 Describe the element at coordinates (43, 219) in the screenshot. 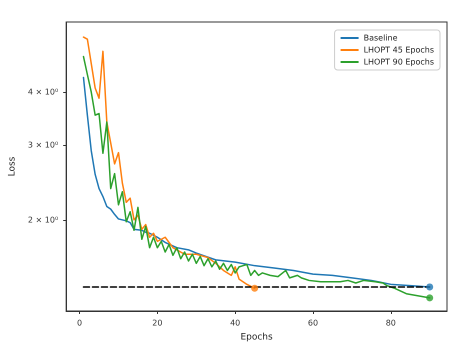

I see `y-tick-label: 2 × 10⁰` at that location.